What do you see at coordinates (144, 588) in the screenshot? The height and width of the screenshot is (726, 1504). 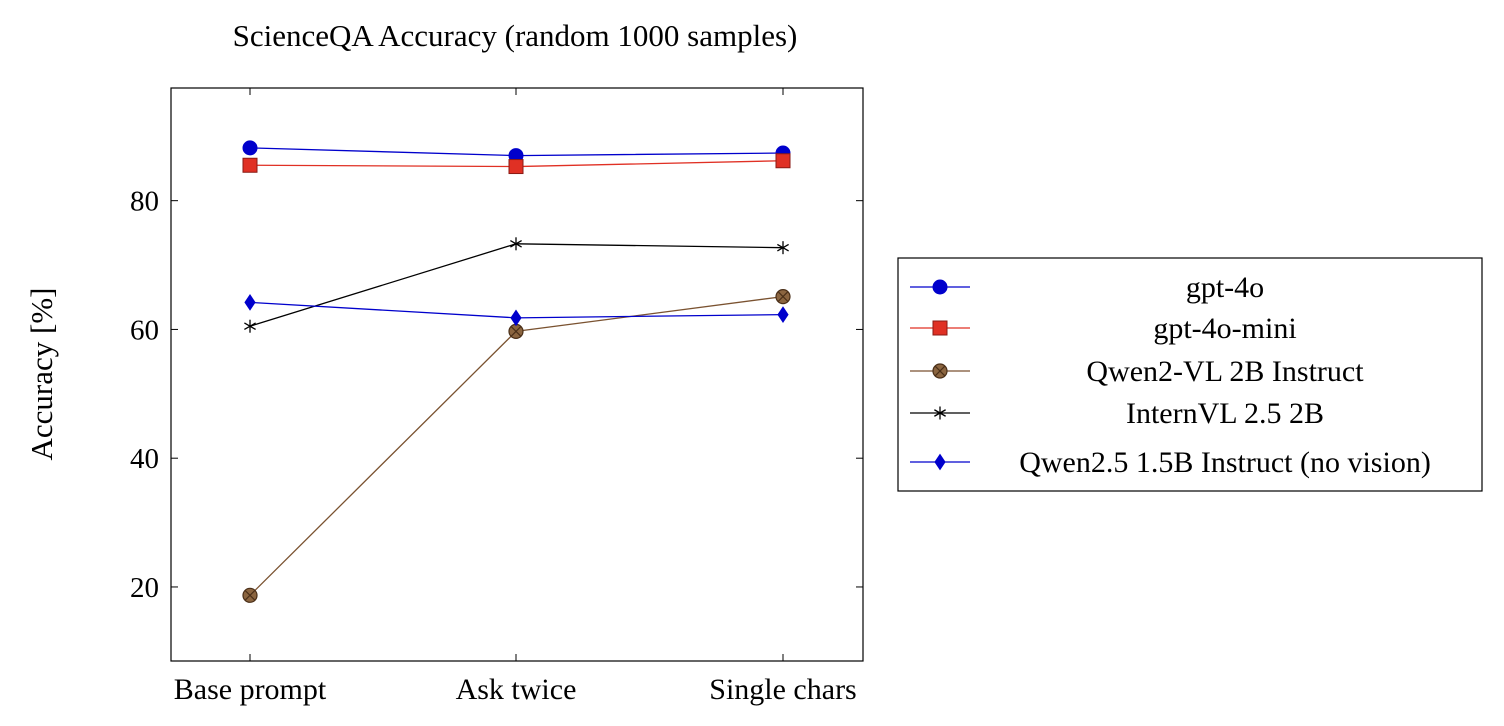 I see `y-tick-label: 20` at bounding box center [144, 588].